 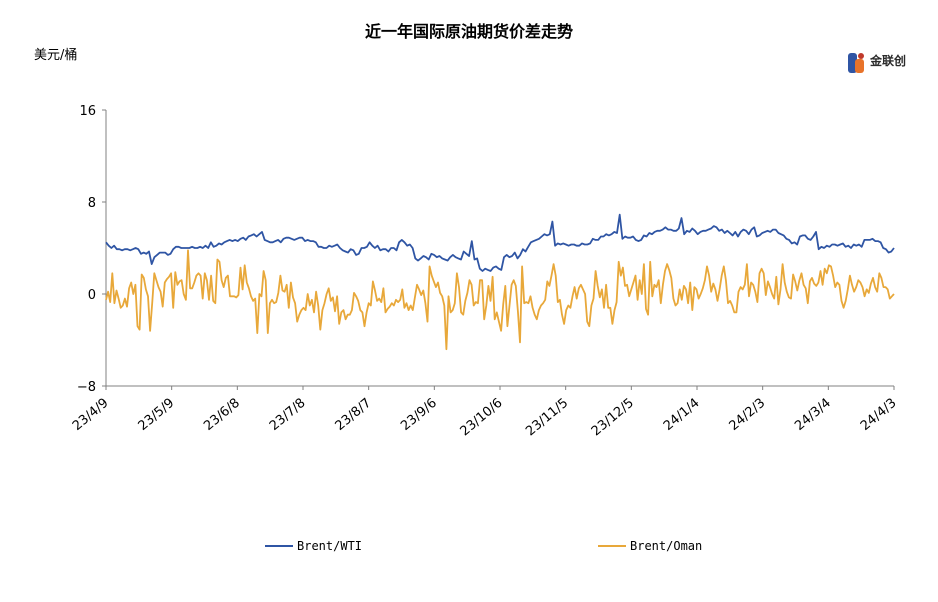 I want to click on x-tick-label: 23/7/8, so click(x=288, y=415).